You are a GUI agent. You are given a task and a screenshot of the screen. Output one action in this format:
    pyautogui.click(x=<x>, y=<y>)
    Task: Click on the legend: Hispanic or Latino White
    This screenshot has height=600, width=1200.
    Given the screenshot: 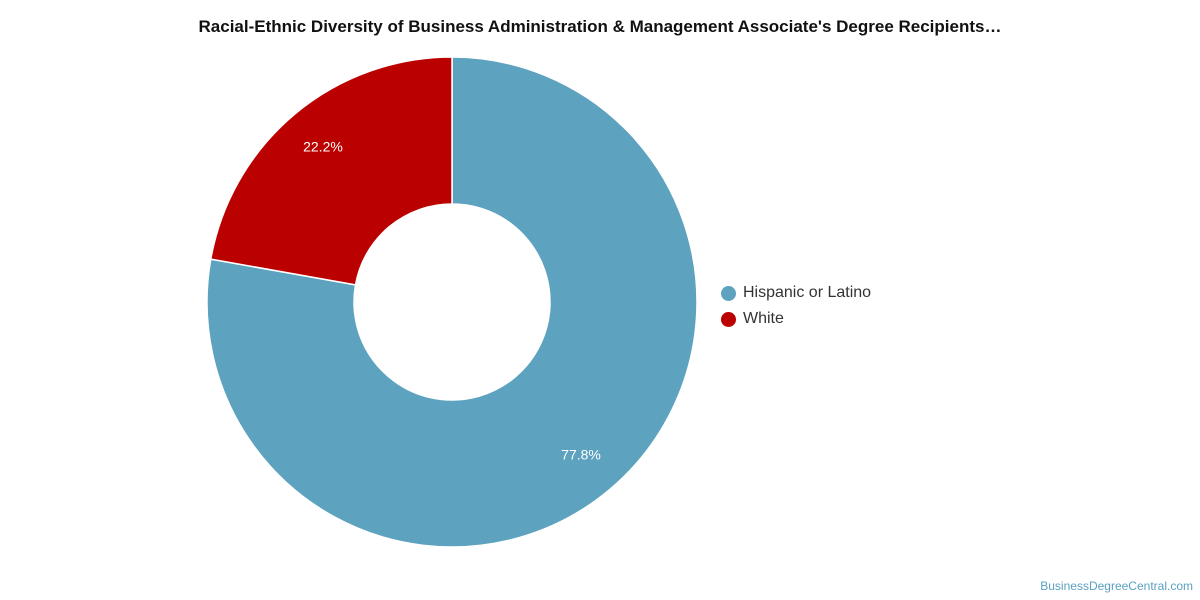 What is the action you would take?
    pyautogui.click(x=796, y=306)
    